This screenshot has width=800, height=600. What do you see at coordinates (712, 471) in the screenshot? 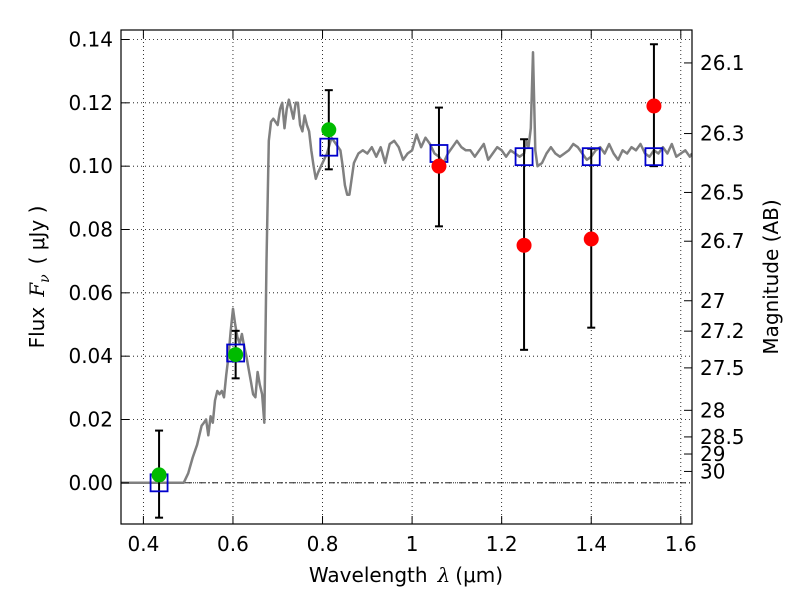
I see `y2-tick-label: 30` at bounding box center [712, 471].